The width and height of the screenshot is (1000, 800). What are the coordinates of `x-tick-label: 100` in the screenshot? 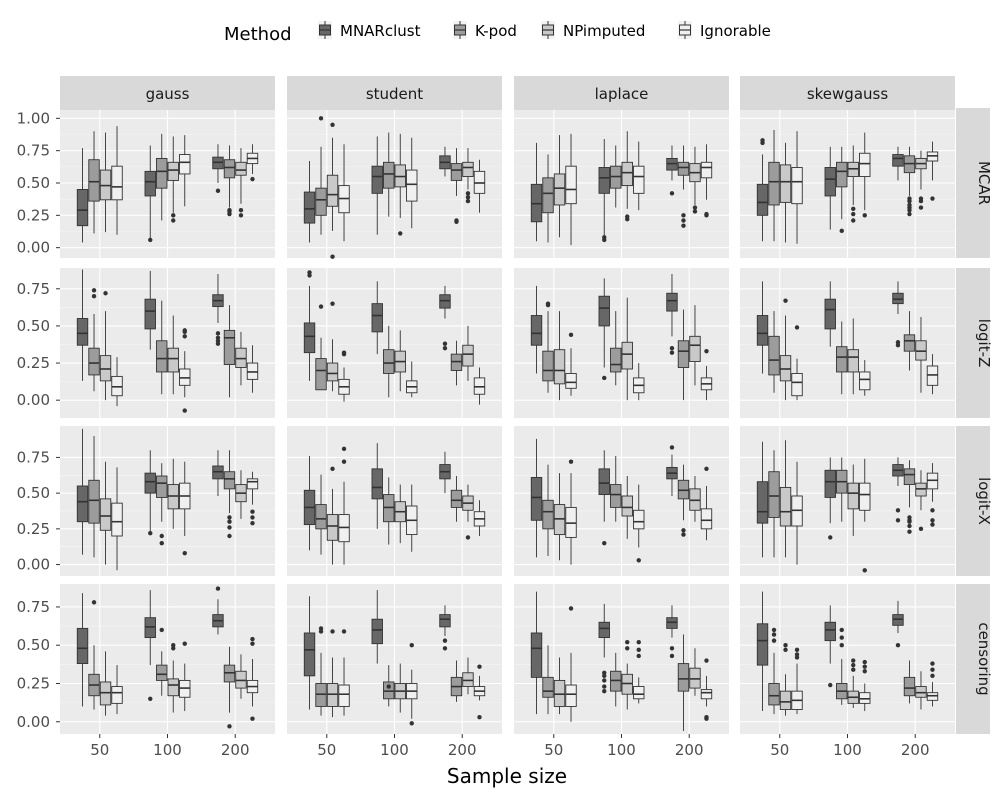 It's located at (167, 750).